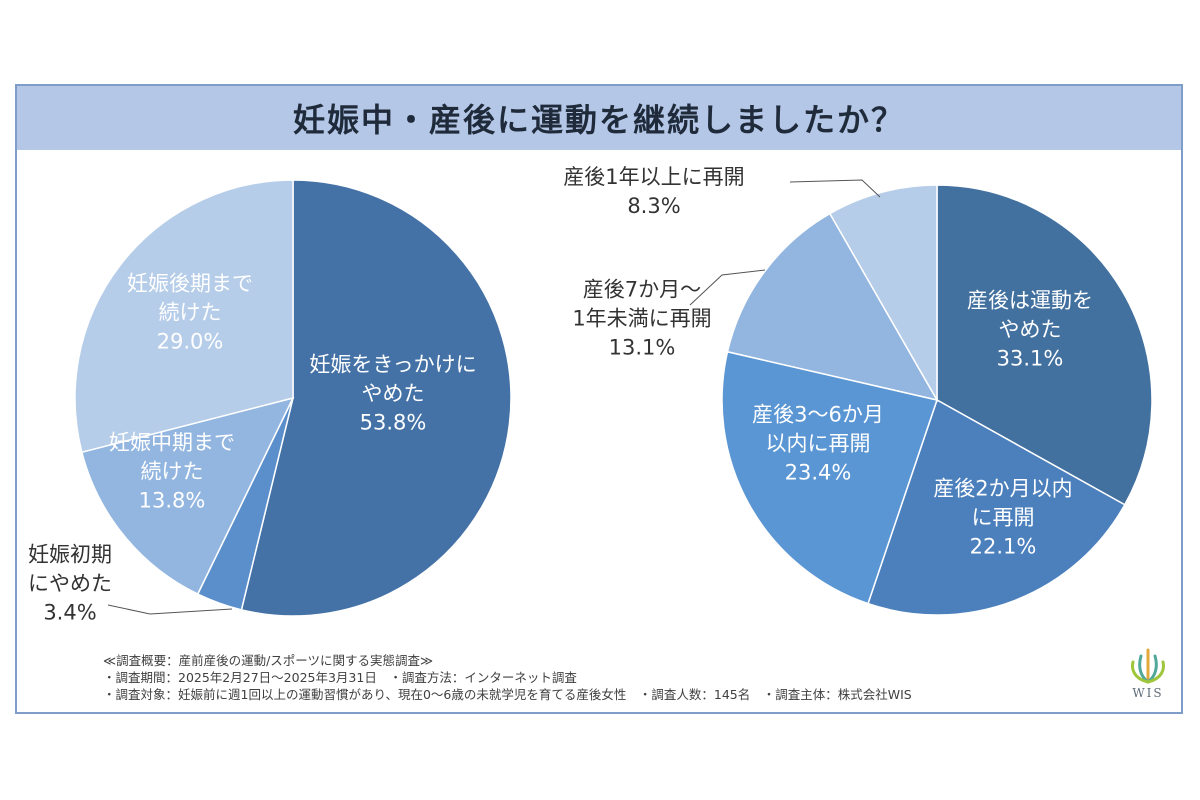 Image resolution: width=1200 pixels, height=800 pixels. What do you see at coordinates (1003, 517) in the screenshot?
I see `pie2-category-label: に再開` at bounding box center [1003, 517].